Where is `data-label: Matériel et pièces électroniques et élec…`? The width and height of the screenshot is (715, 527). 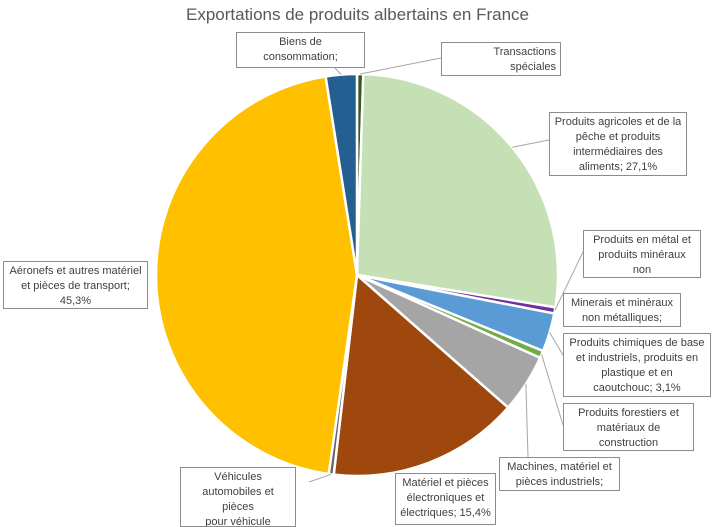
data-label: Matériel et pièces électroniques et élec… is located at coordinates (445, 499).